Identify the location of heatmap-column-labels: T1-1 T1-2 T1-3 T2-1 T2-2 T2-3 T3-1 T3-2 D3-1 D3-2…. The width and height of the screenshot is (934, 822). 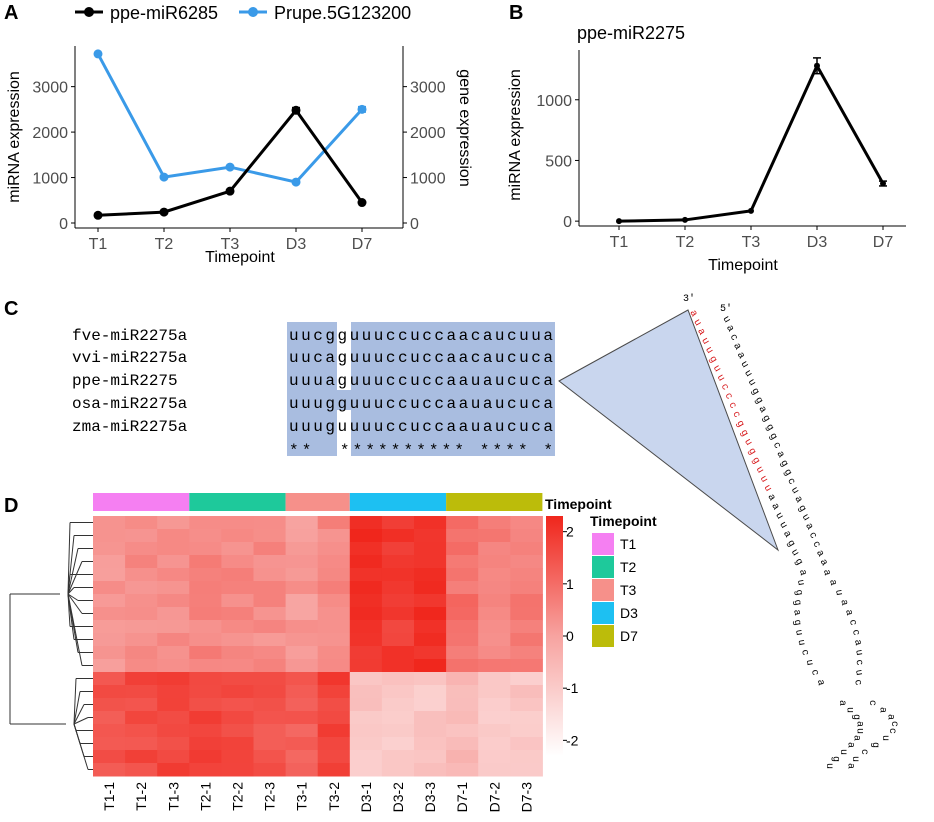
(317, 797).